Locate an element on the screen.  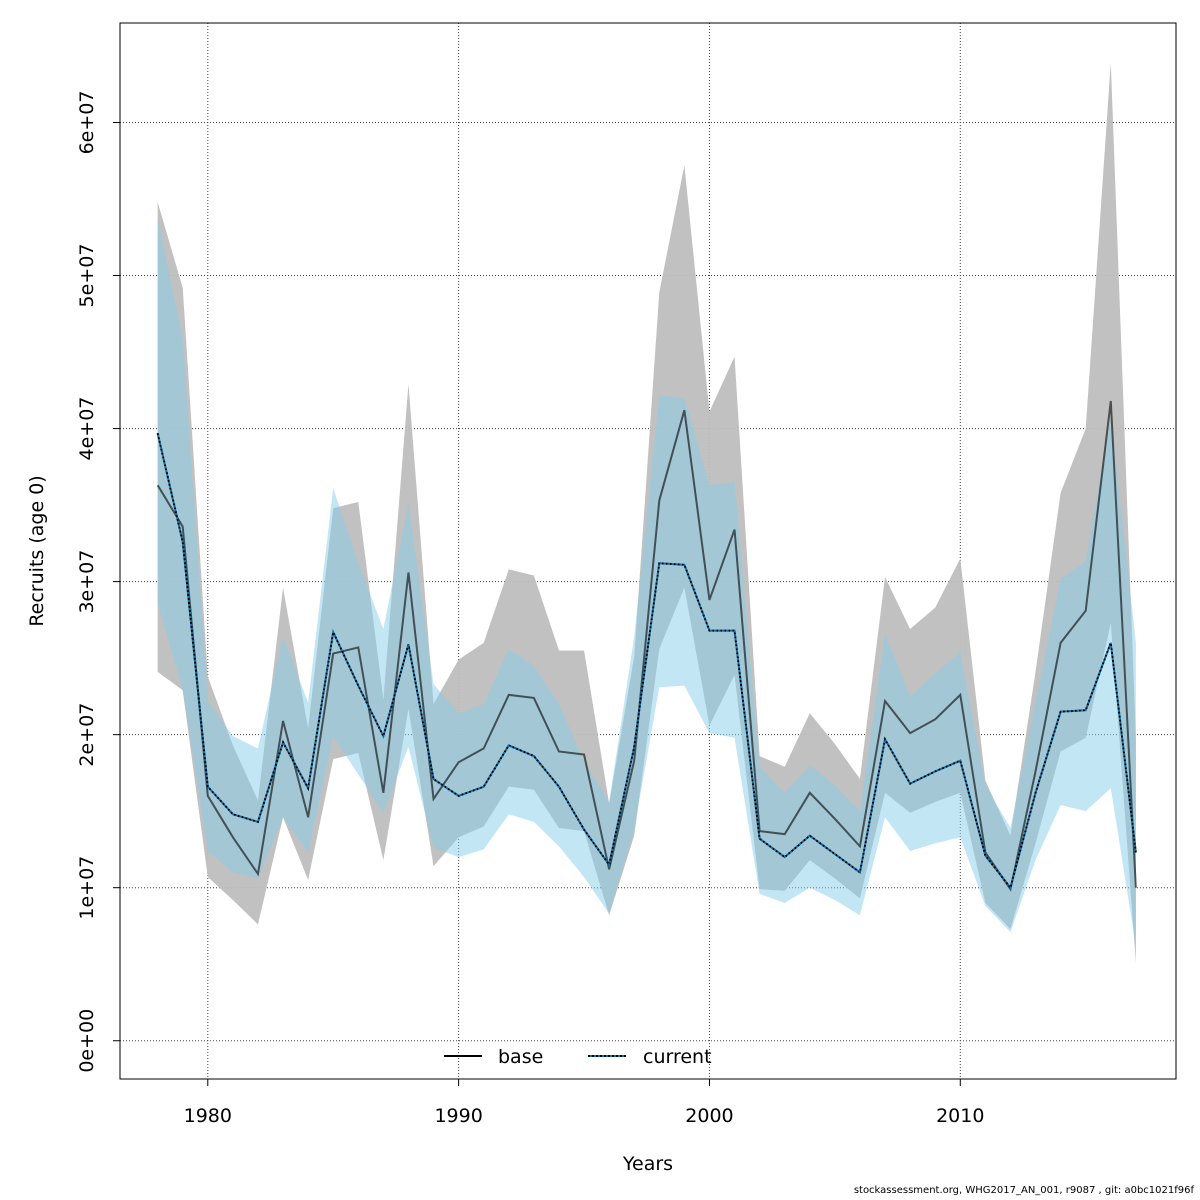
y-tick-label: 5e+07 is located at coordinates (87, 276).